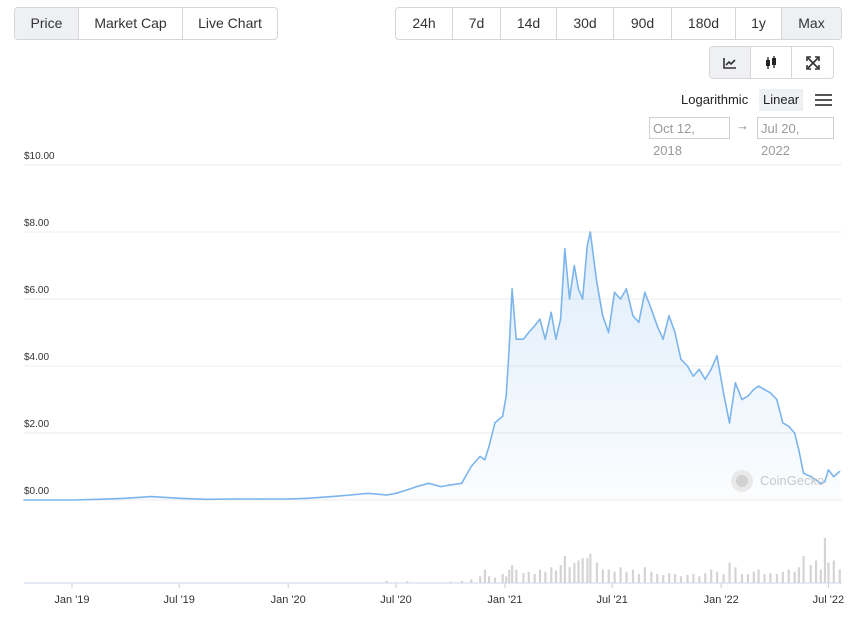  I want to click on range-7d: 7d, so click(477, 23).